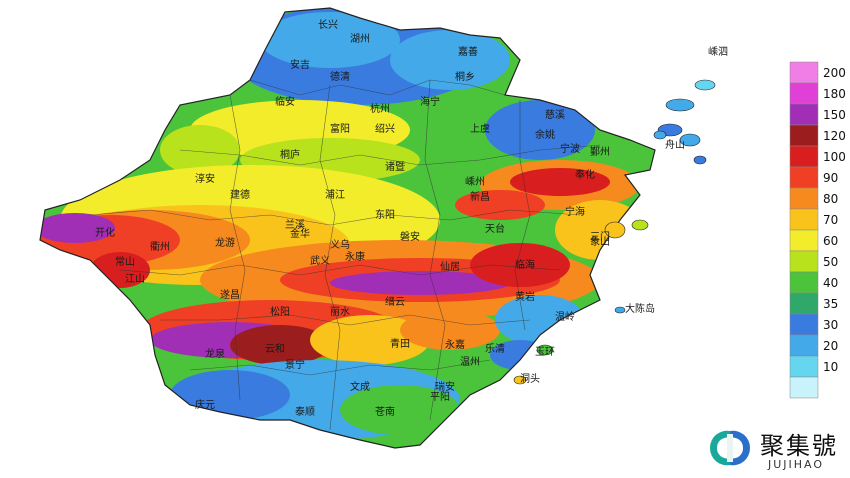 The height and width of the screenshot is (478, 850). I want to click on city-label: 象山, so click(600, 242).